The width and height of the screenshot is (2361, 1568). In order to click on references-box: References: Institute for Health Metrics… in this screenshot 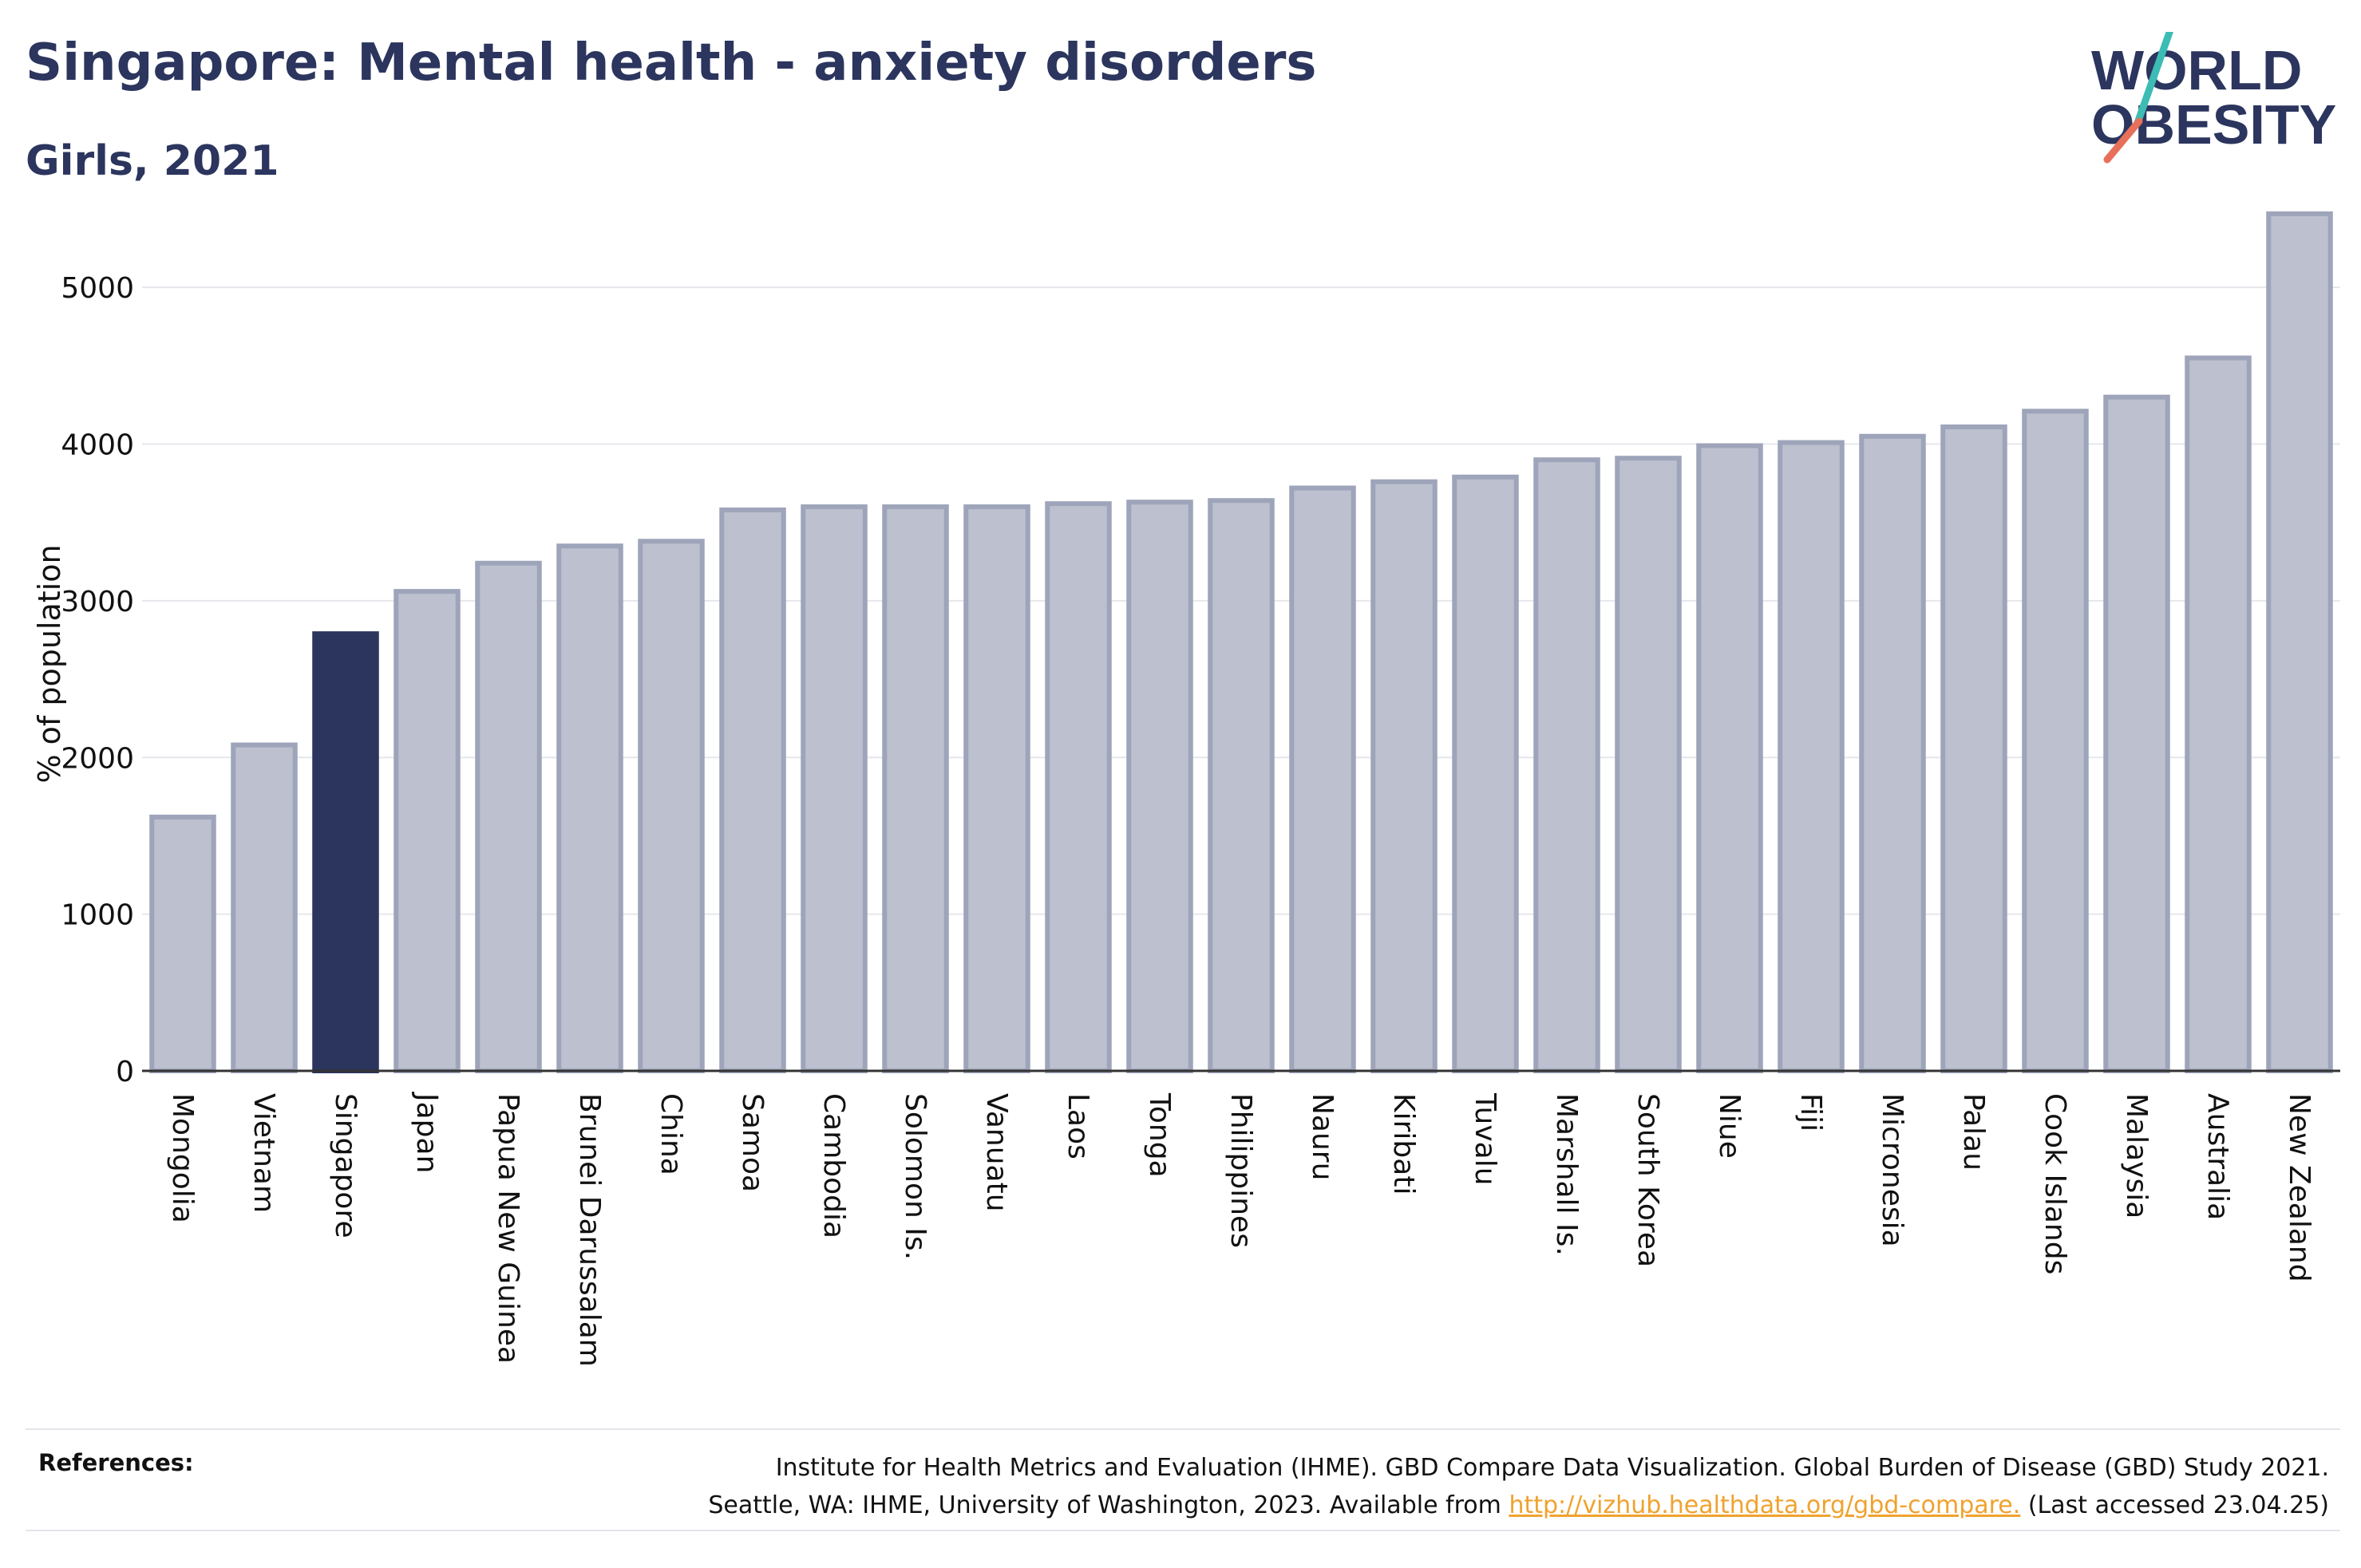, I will do `click(1183, 1479)`.